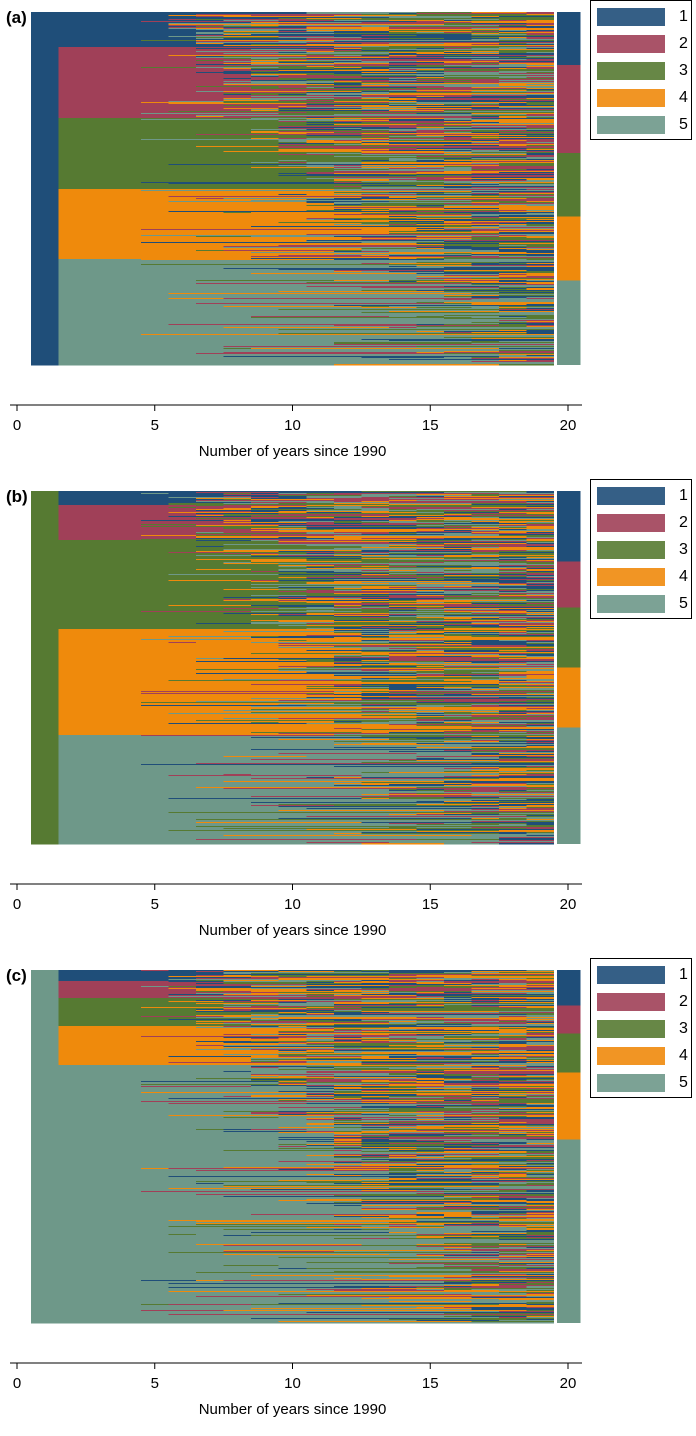  What do you see at coordinates (292, 425) in the screenshot?
I see `x-tick-label: 10` at bounding box center [292, 425].